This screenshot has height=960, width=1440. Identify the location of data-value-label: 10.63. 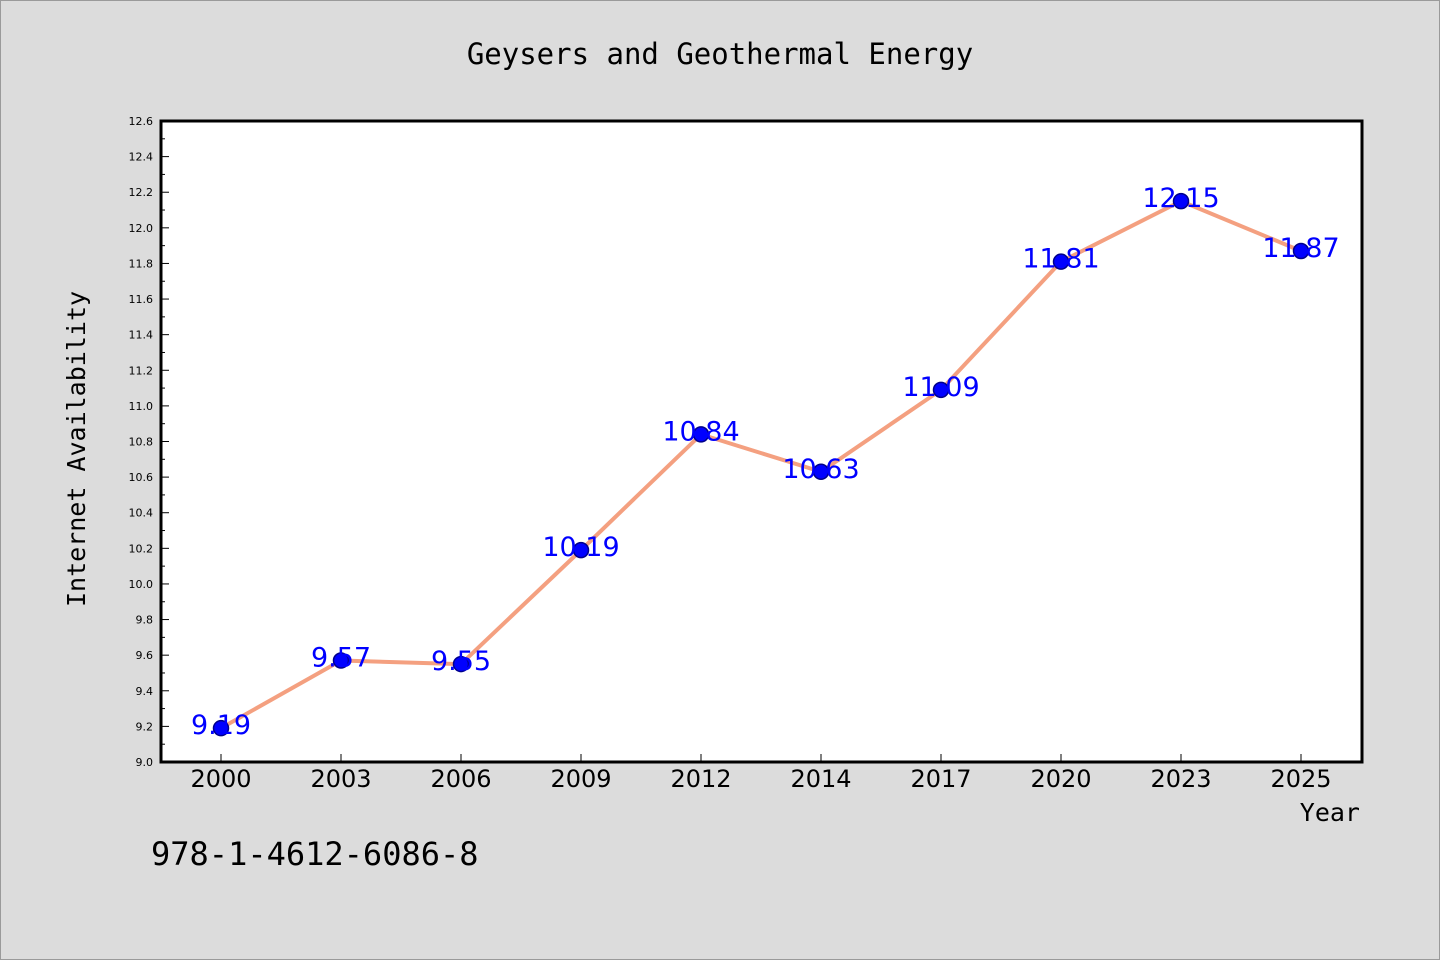
(820, 469).